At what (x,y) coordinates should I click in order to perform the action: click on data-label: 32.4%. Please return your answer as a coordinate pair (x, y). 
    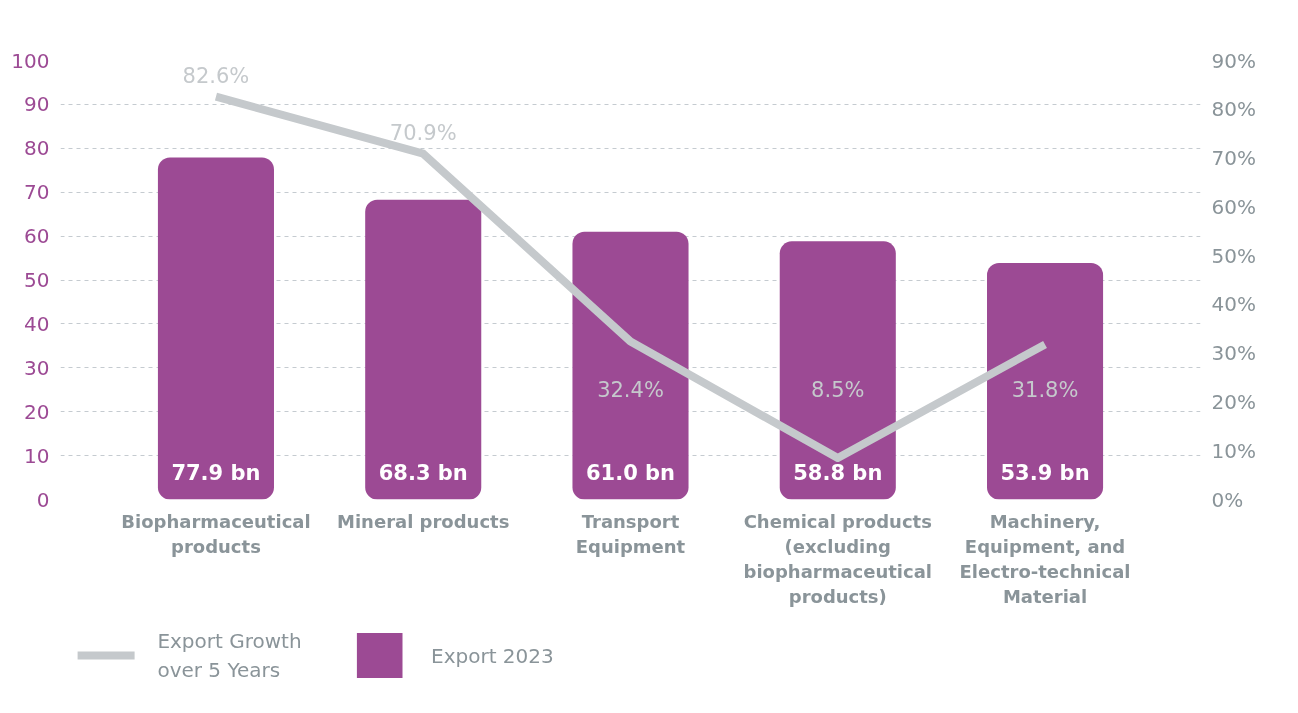
    Looking at the image, I should click on (630, 389).